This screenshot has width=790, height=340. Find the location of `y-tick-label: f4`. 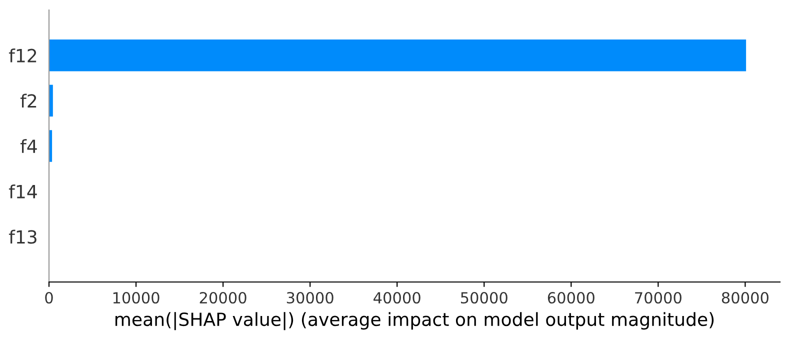

y-tick-label: f4 is located at coordinates (28, 146).